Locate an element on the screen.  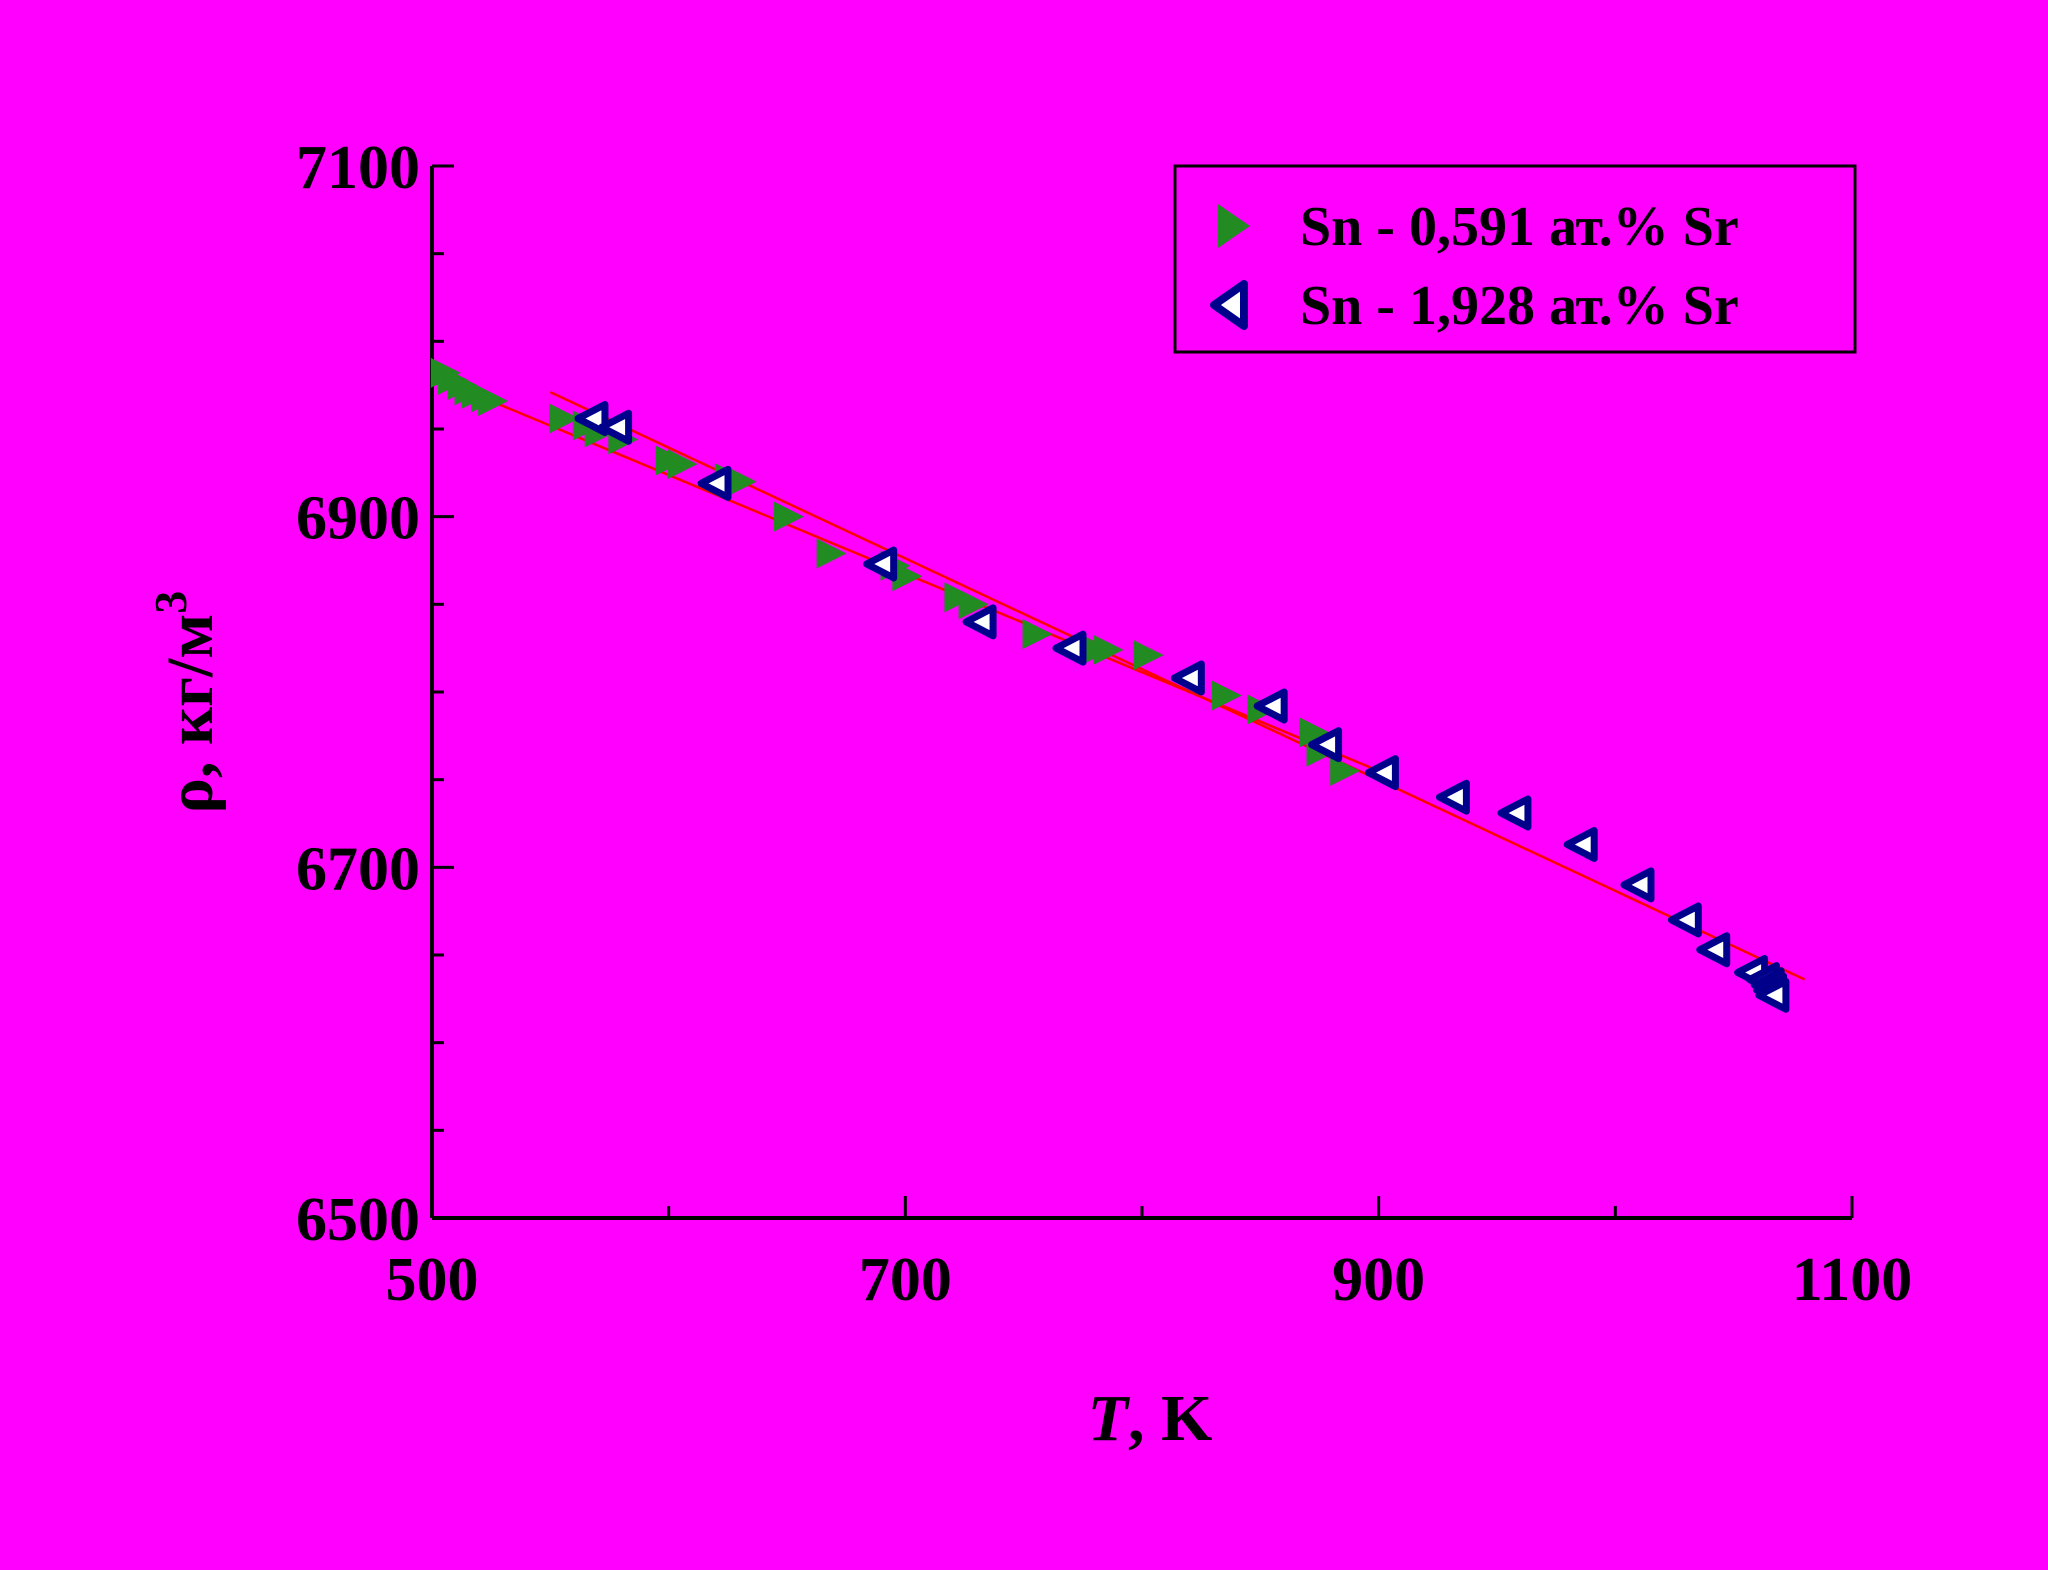
x-axis-title: T, K is located at coordinates (1150, 1418).